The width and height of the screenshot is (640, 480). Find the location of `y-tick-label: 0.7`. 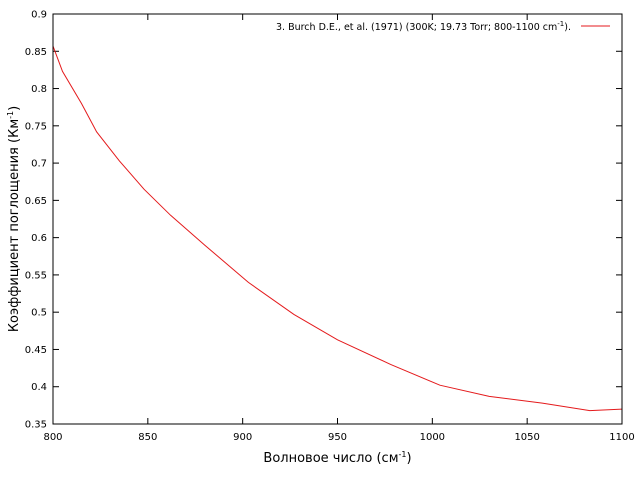

y-tick-label: 0.7 is located at coordinates (39, 164).